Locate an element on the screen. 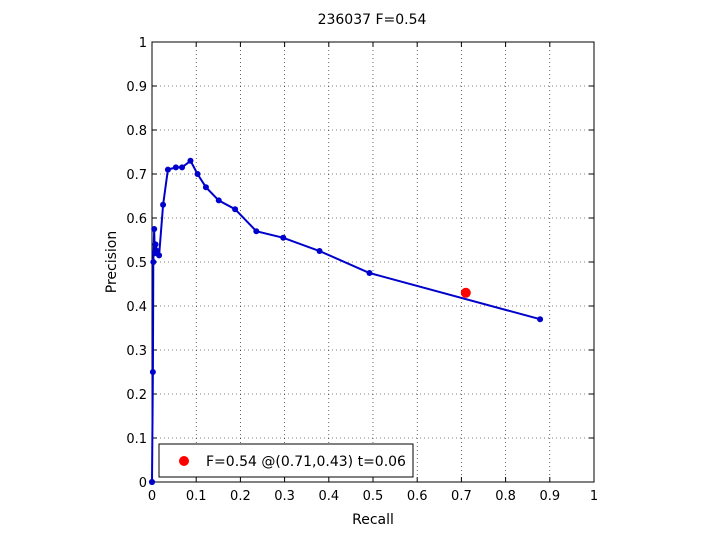  y-tick-label: 0.5 is located at coordinates (136, 263).